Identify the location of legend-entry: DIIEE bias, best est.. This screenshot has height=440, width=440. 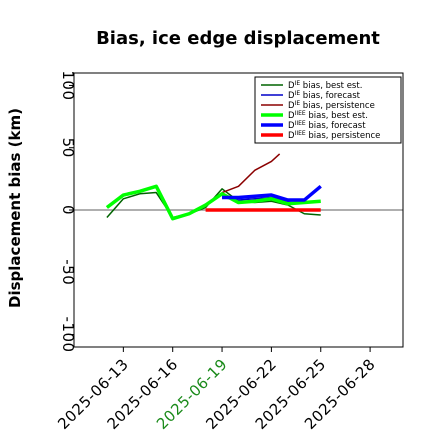
(328, 115).